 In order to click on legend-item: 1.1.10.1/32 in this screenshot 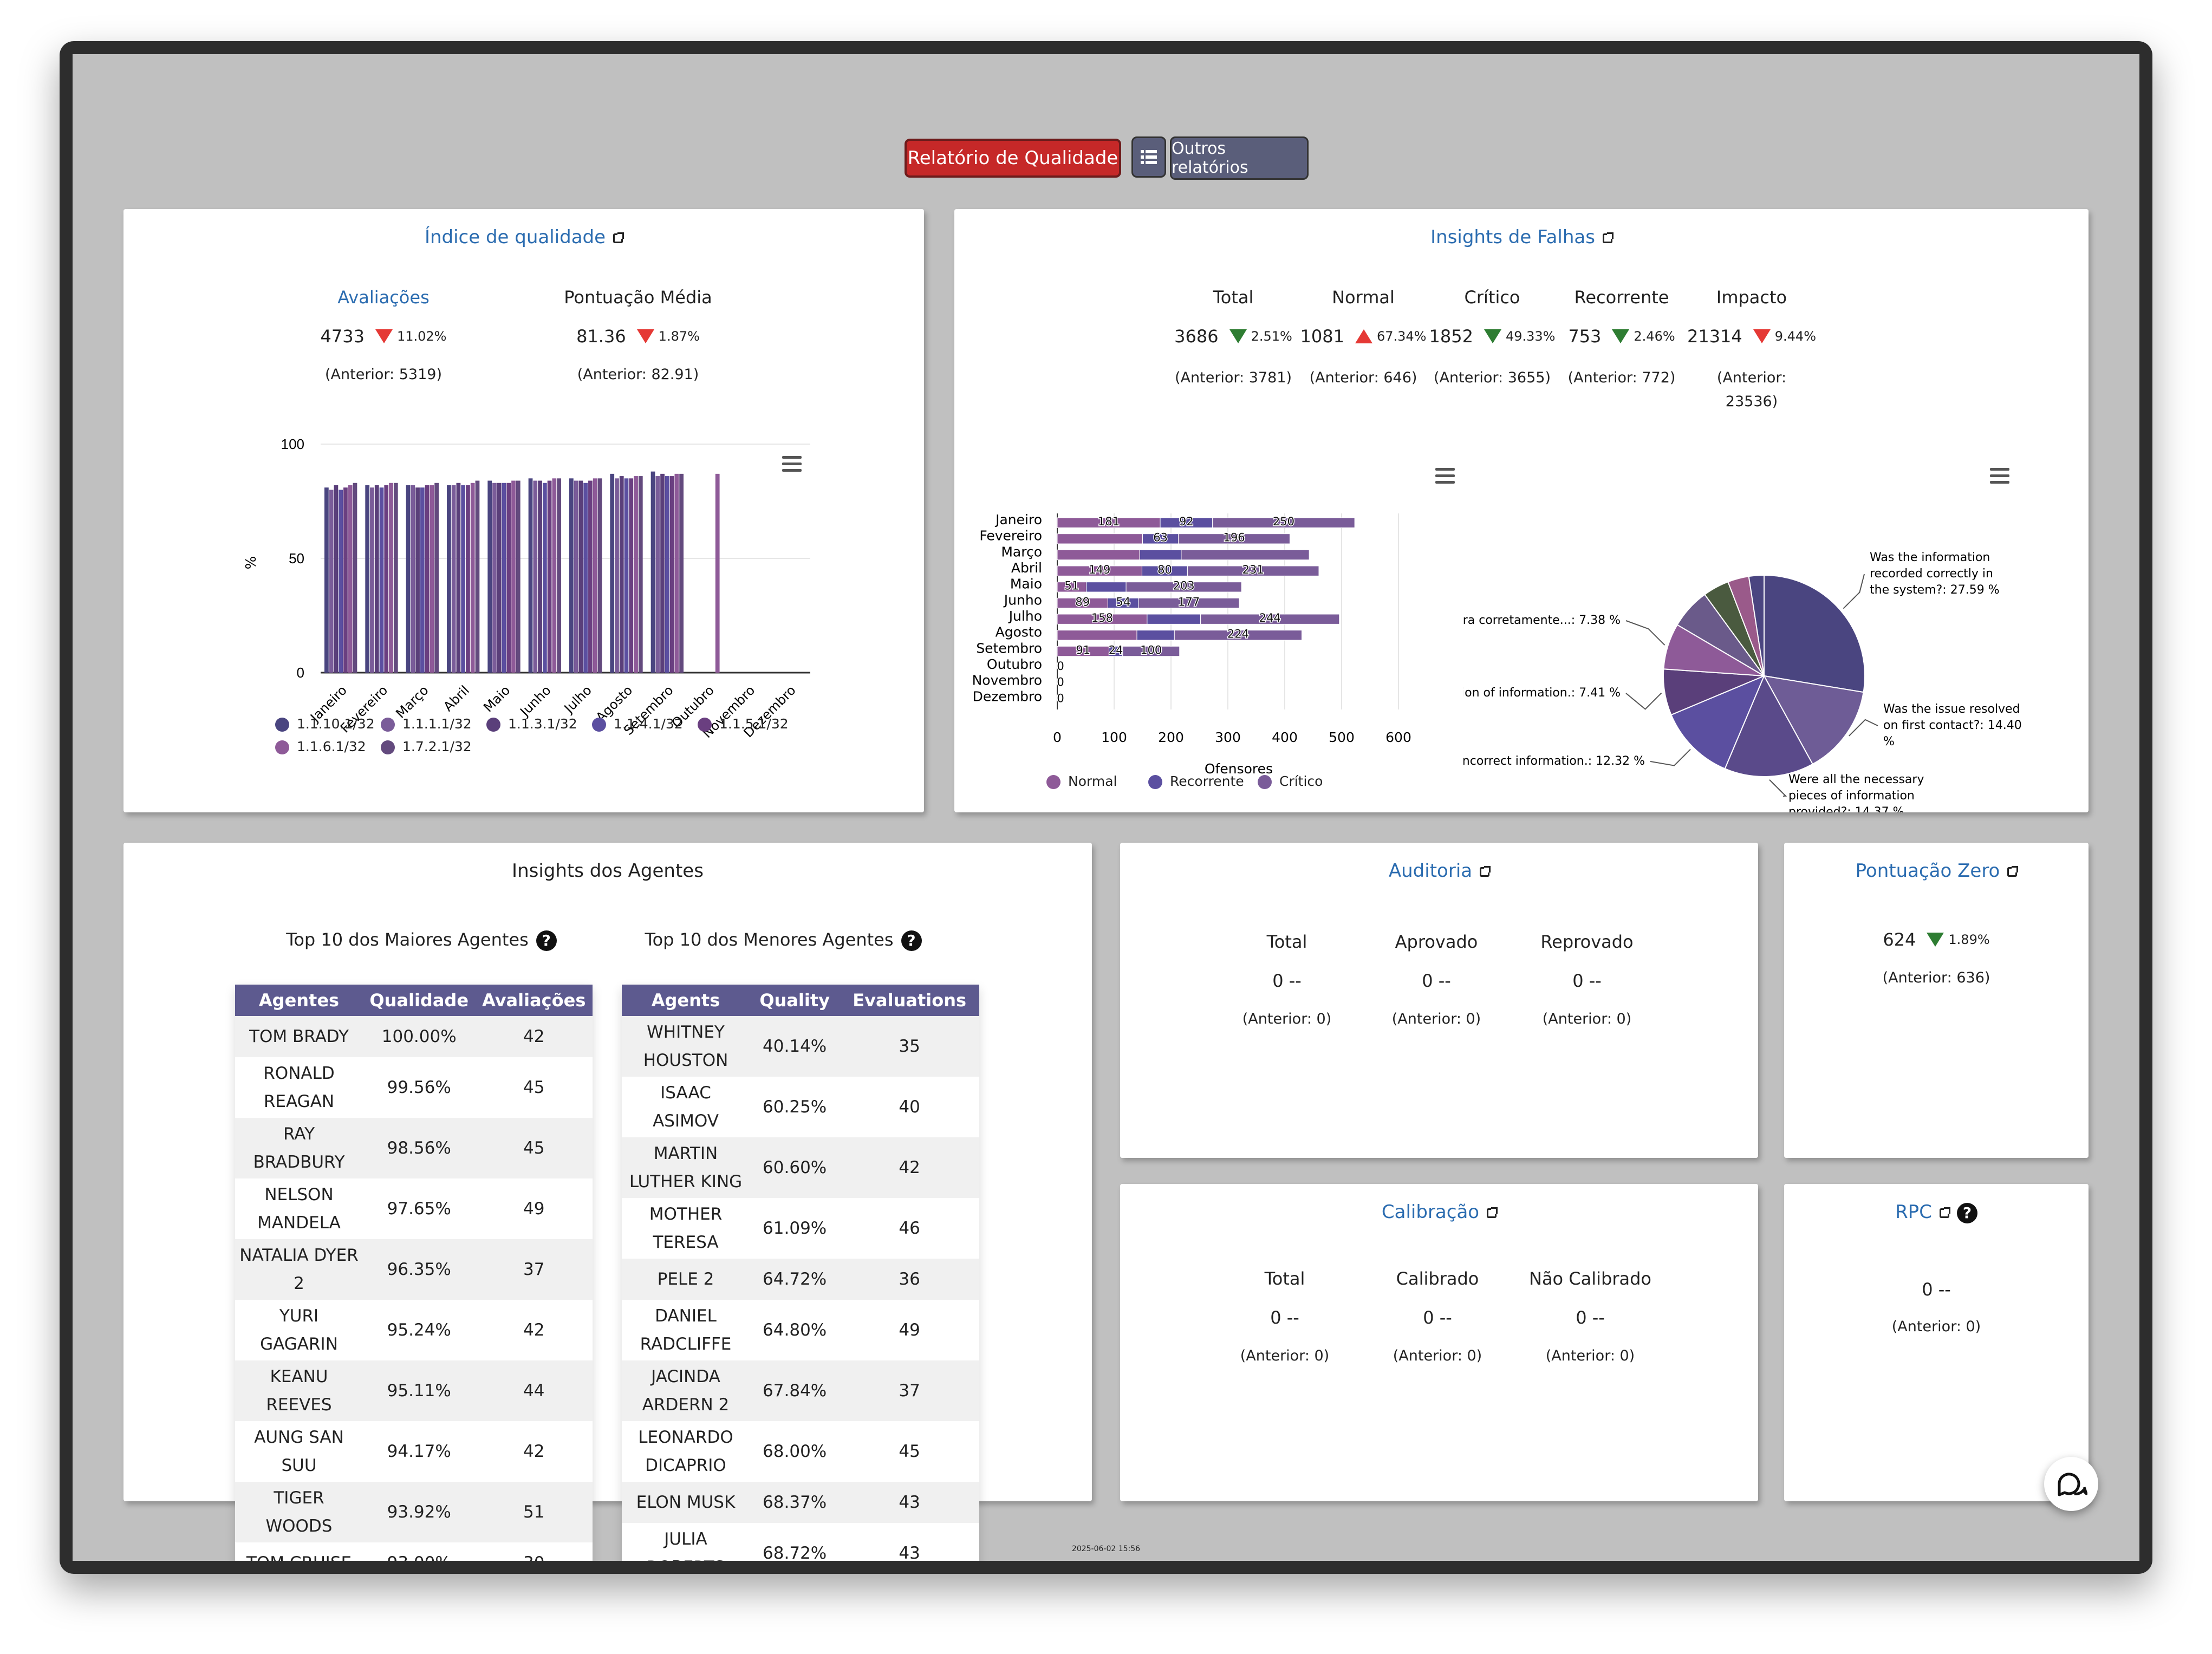, I will do `click(325, 724)`.